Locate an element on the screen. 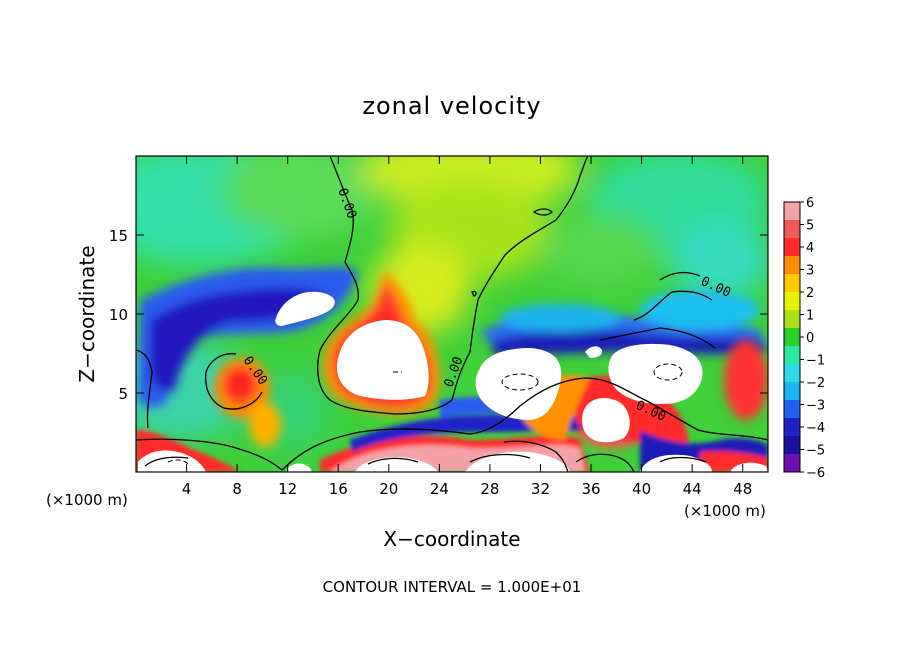  x-tick-label: 32 is located at coordinates (540, 489).